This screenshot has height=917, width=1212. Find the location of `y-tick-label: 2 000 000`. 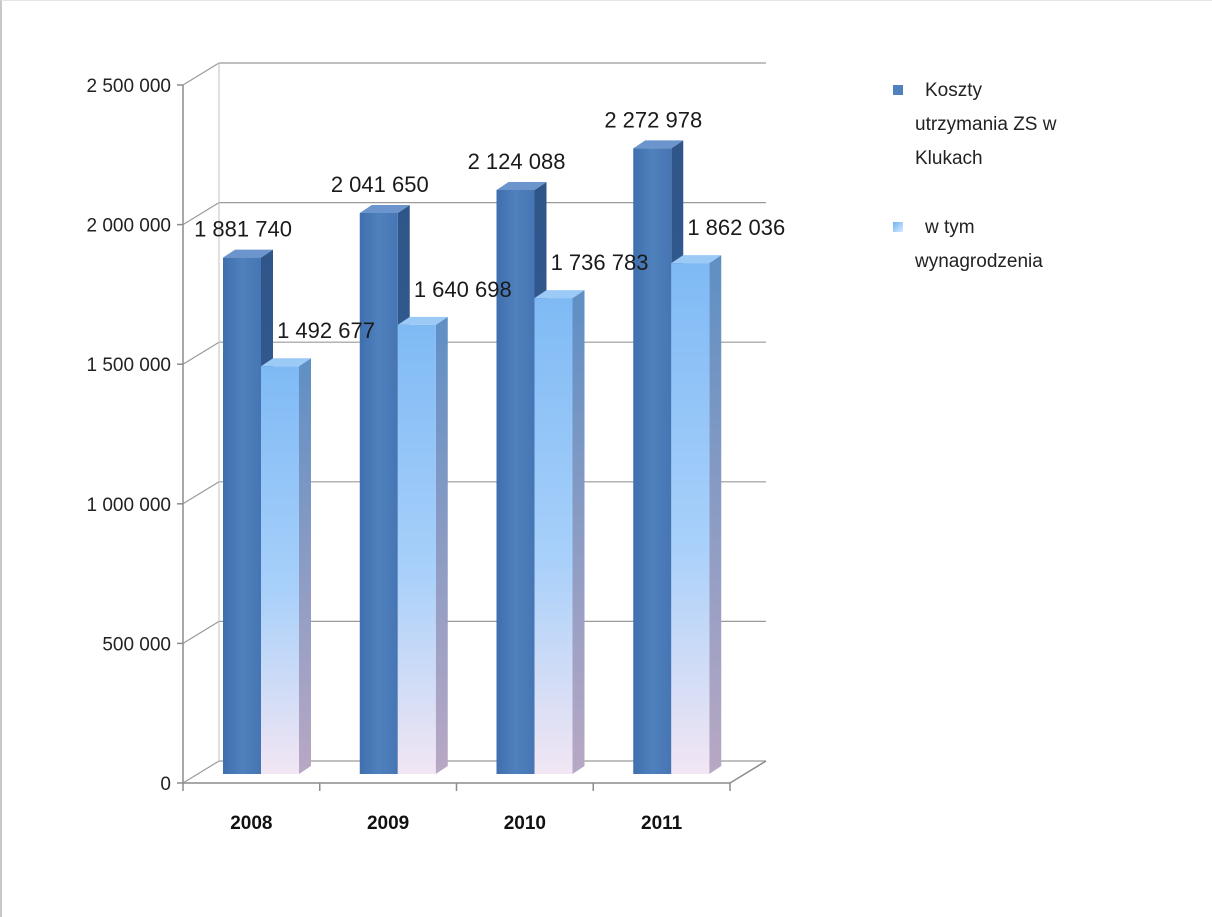

y-tick-label: 2 000 000 is located at coordinates (128, 226).